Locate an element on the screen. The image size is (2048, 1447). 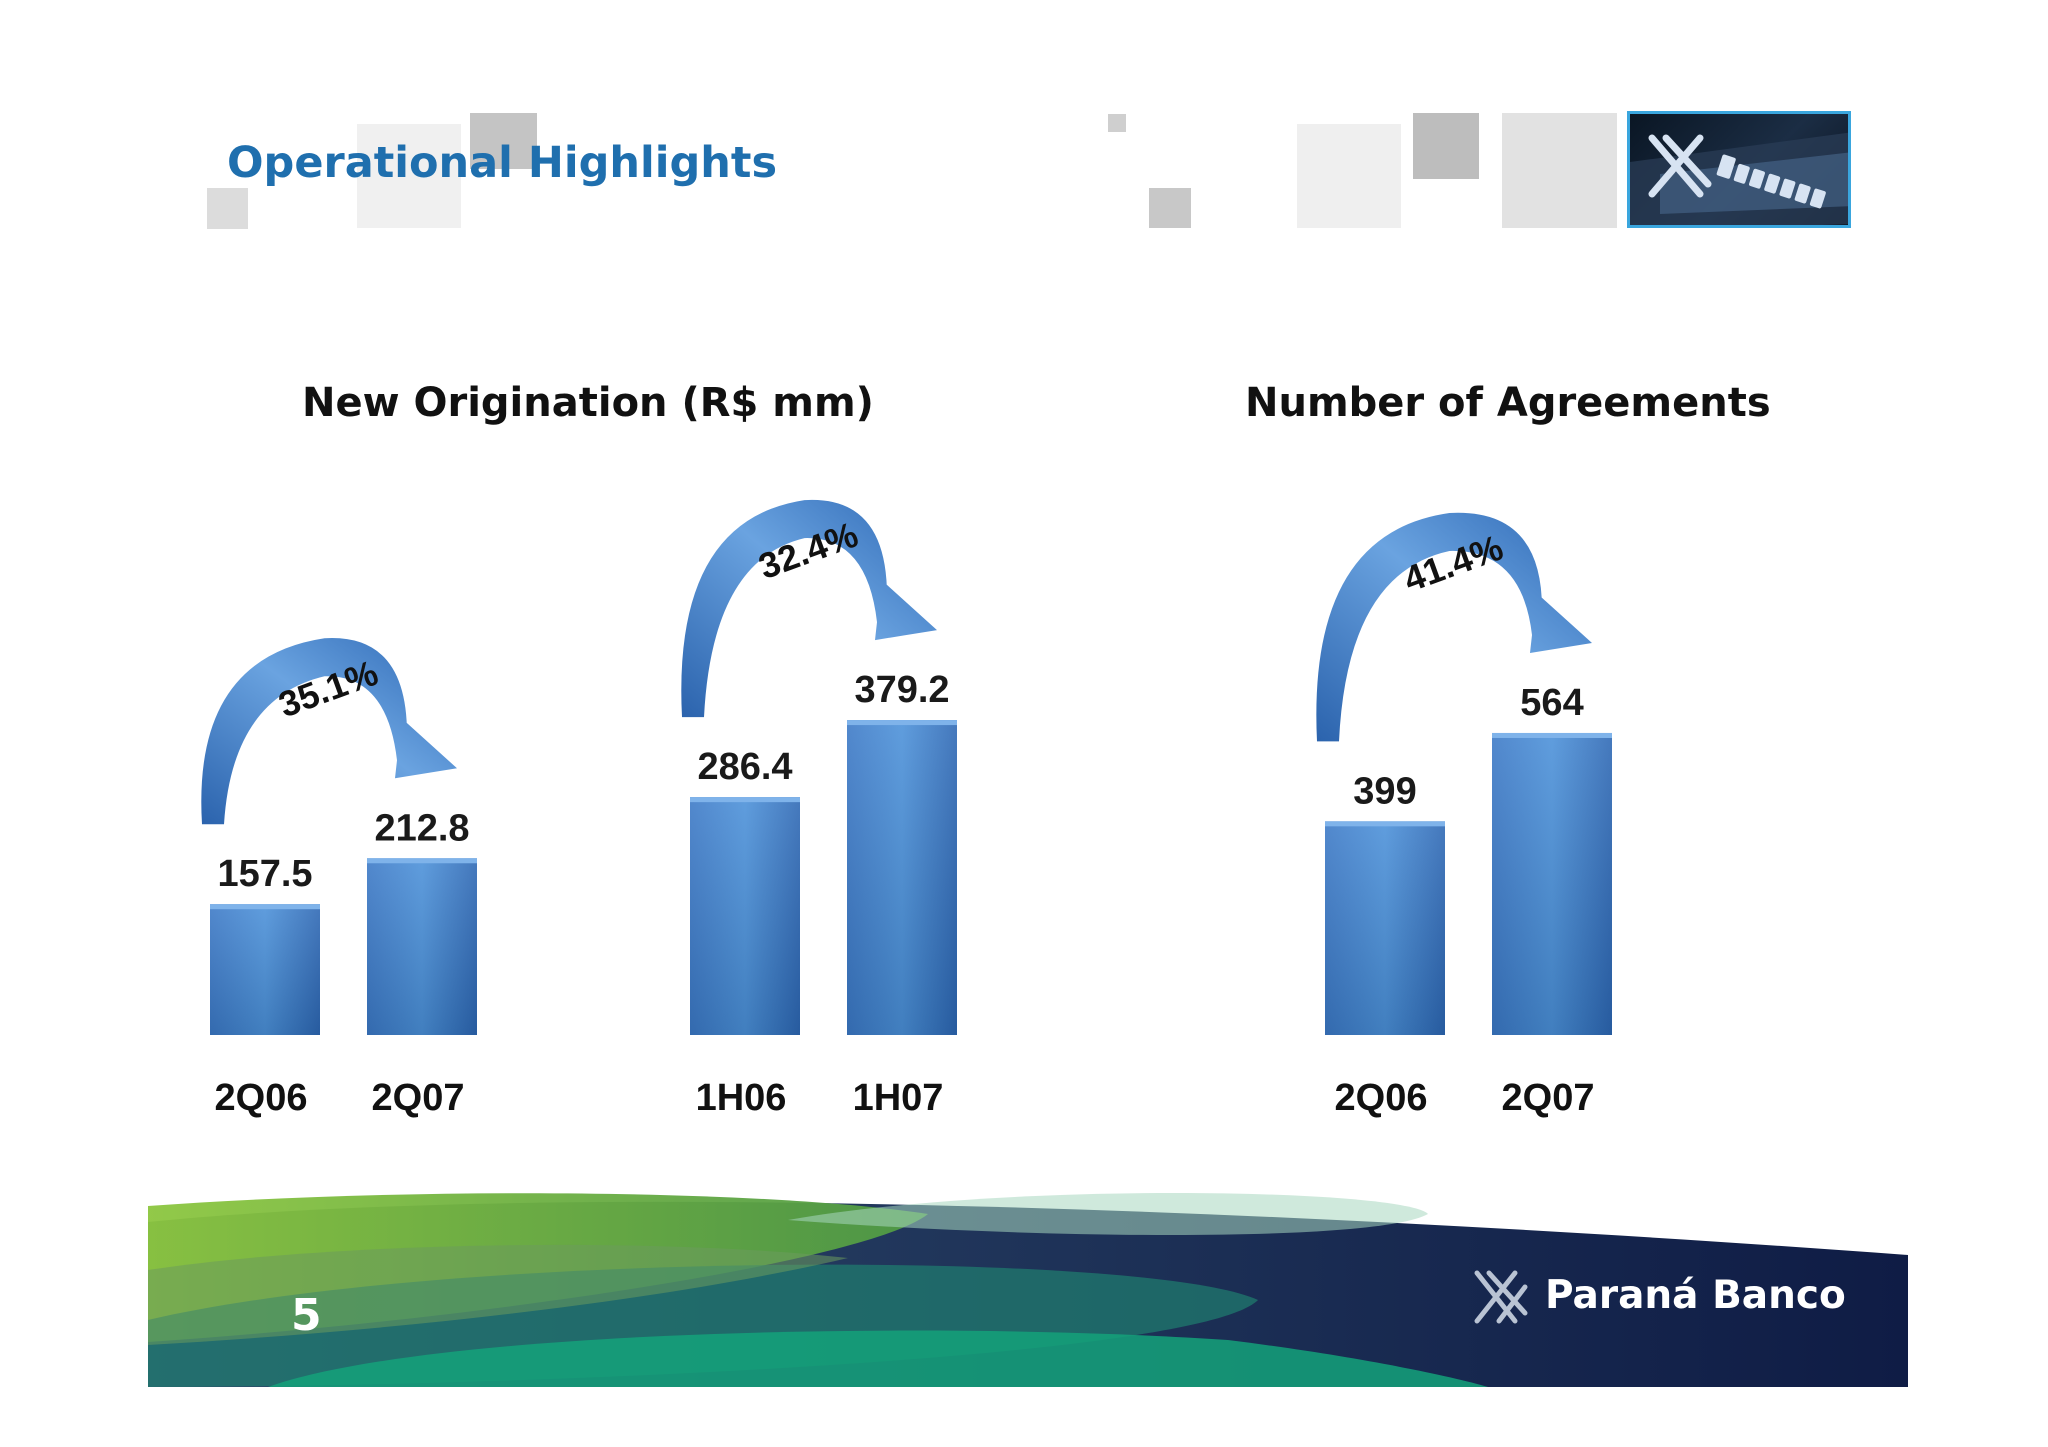
brand-logo: Paraná Banco is located at coordinates (1658, 1295).